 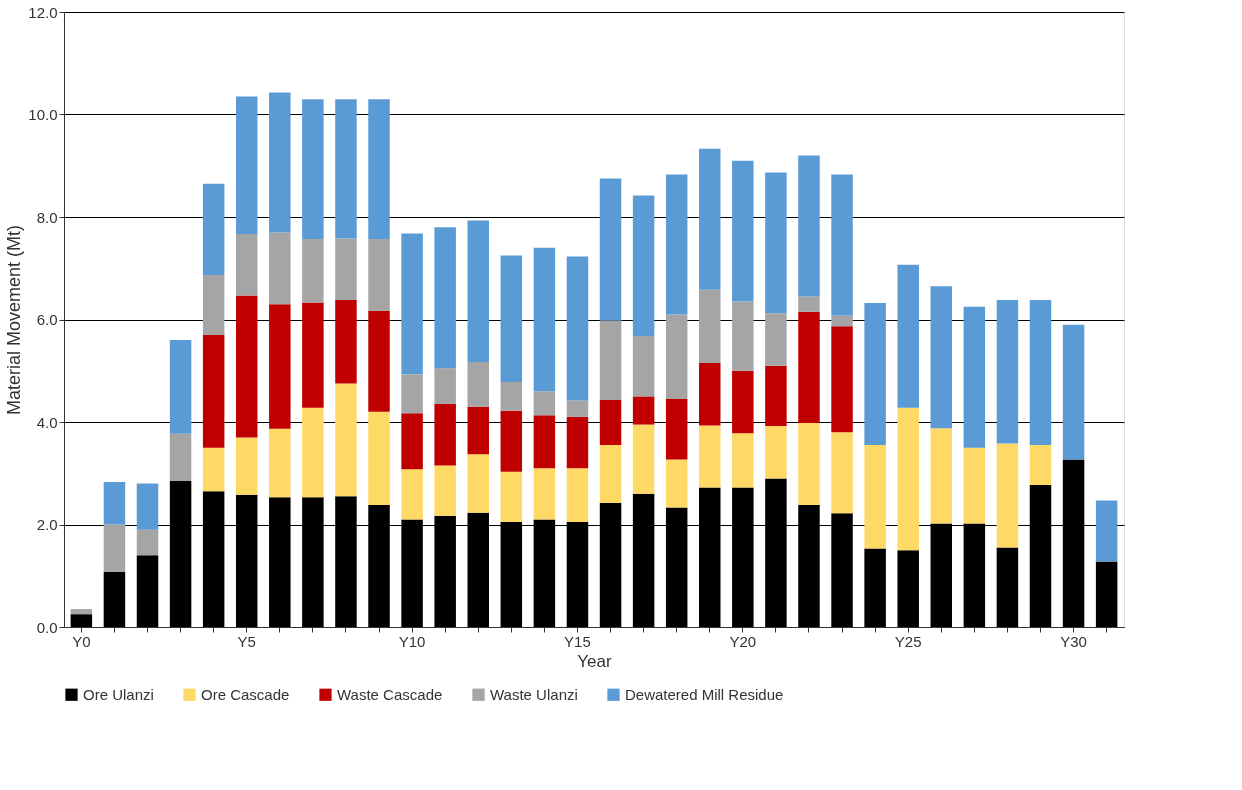 I want to click on y-tick-label: 8.0, so click(x=47, y=217).